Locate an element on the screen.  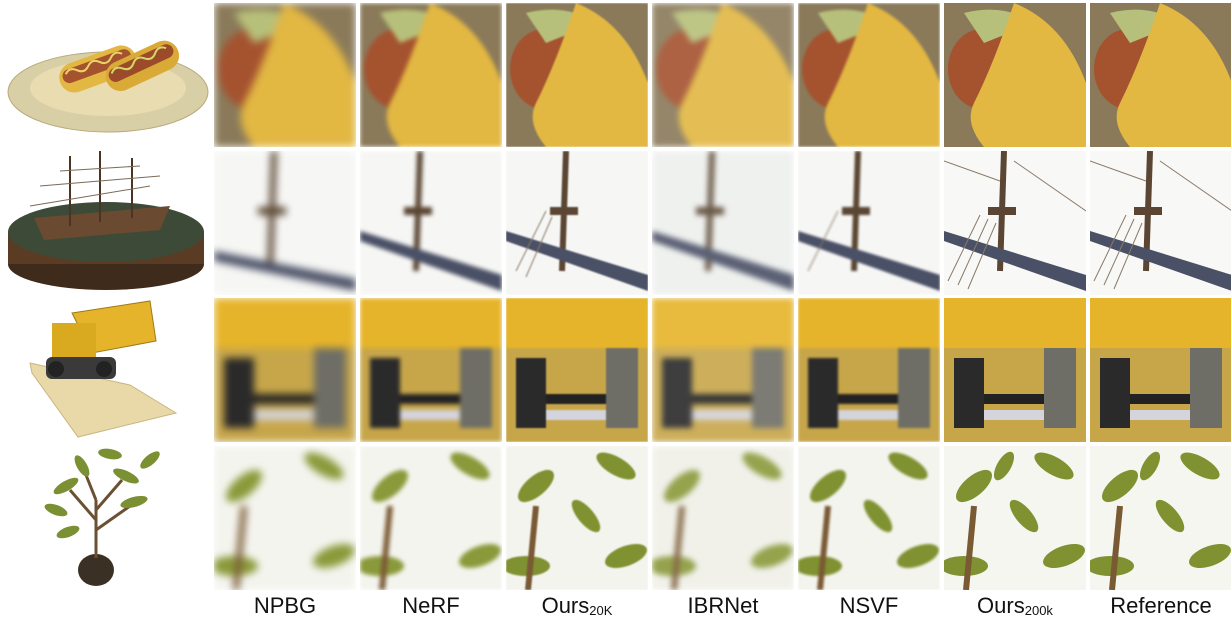
hotdog-reference-crop is located at coordinates (1160, 75).